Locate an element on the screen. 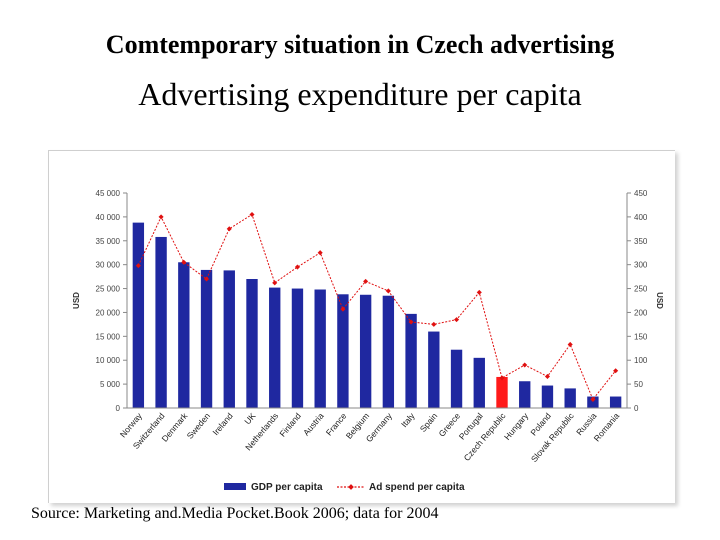  right-axis-tick-label: 450 is located at coordinates (641, 193).